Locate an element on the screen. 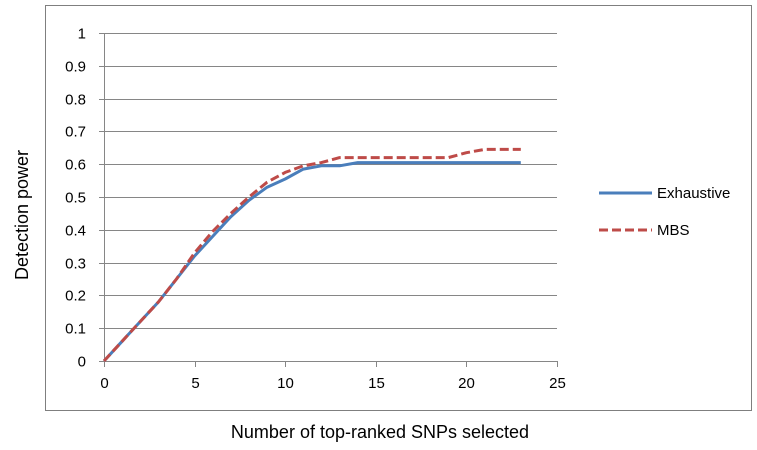  y-tick-label: 1 is located at coordinates (82, 34).